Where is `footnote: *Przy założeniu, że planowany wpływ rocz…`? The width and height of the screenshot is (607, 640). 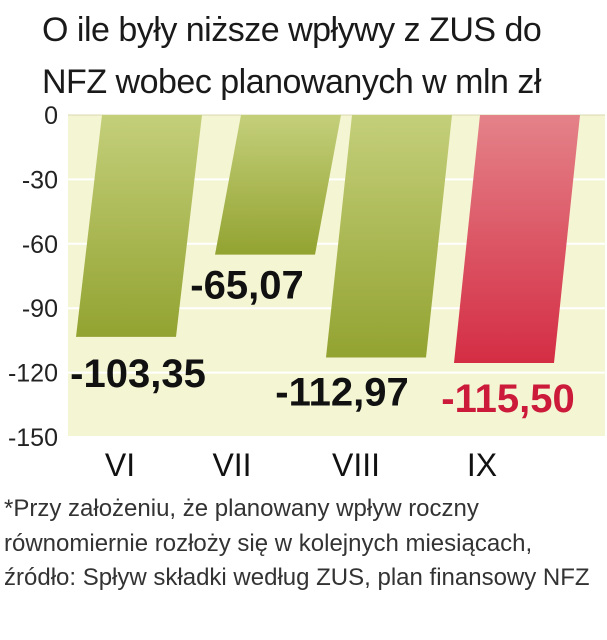 footnote: *Przy założeniu, że planowany wpływ rocz… is located at coordinates (297, 543).